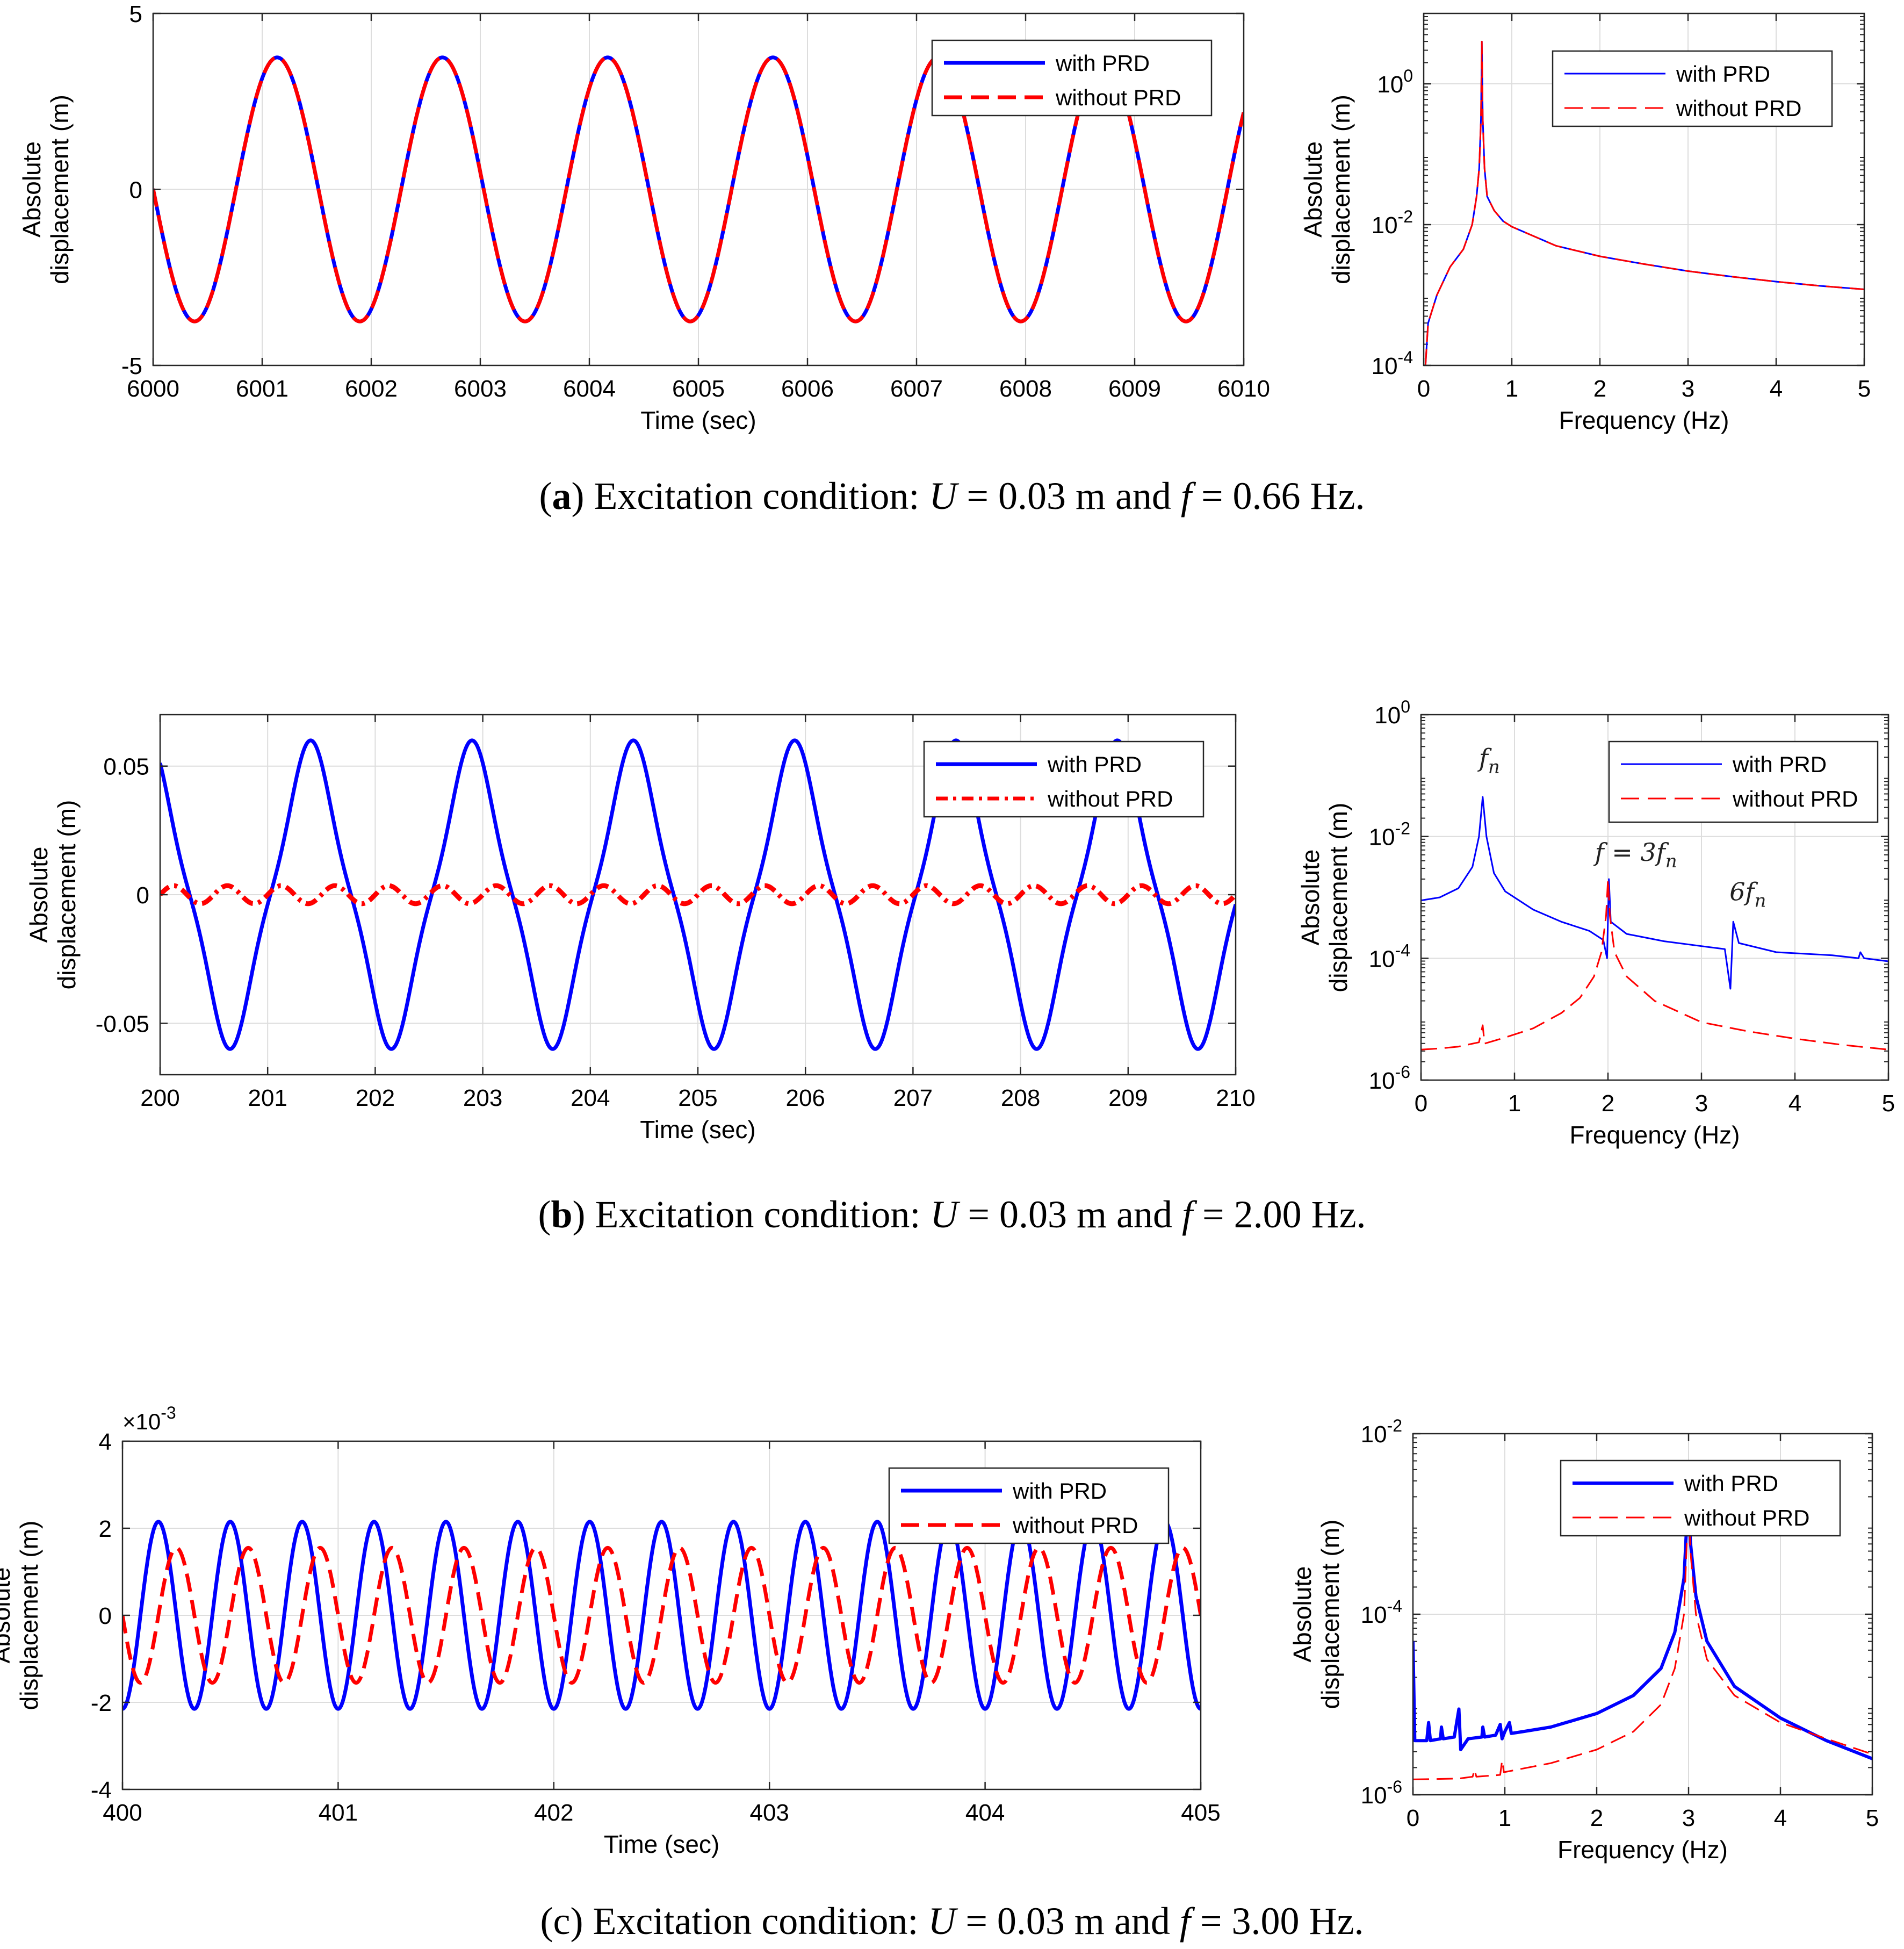 Image resolution: width=1904 pixels, height=1949 pixels. Describe the element at coordinates (338, 1813) in the screenshot. I see `x-tick-label: 401` at that location.